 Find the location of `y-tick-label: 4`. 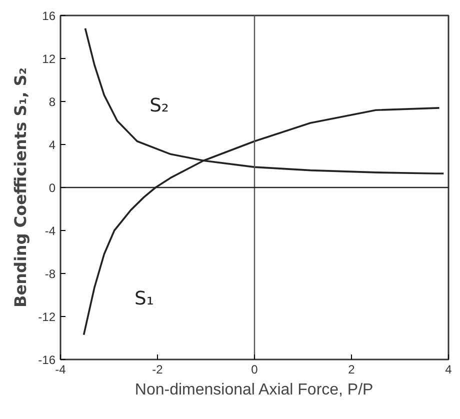

y-tick-label: 4 is located at coordinates (52, 145).